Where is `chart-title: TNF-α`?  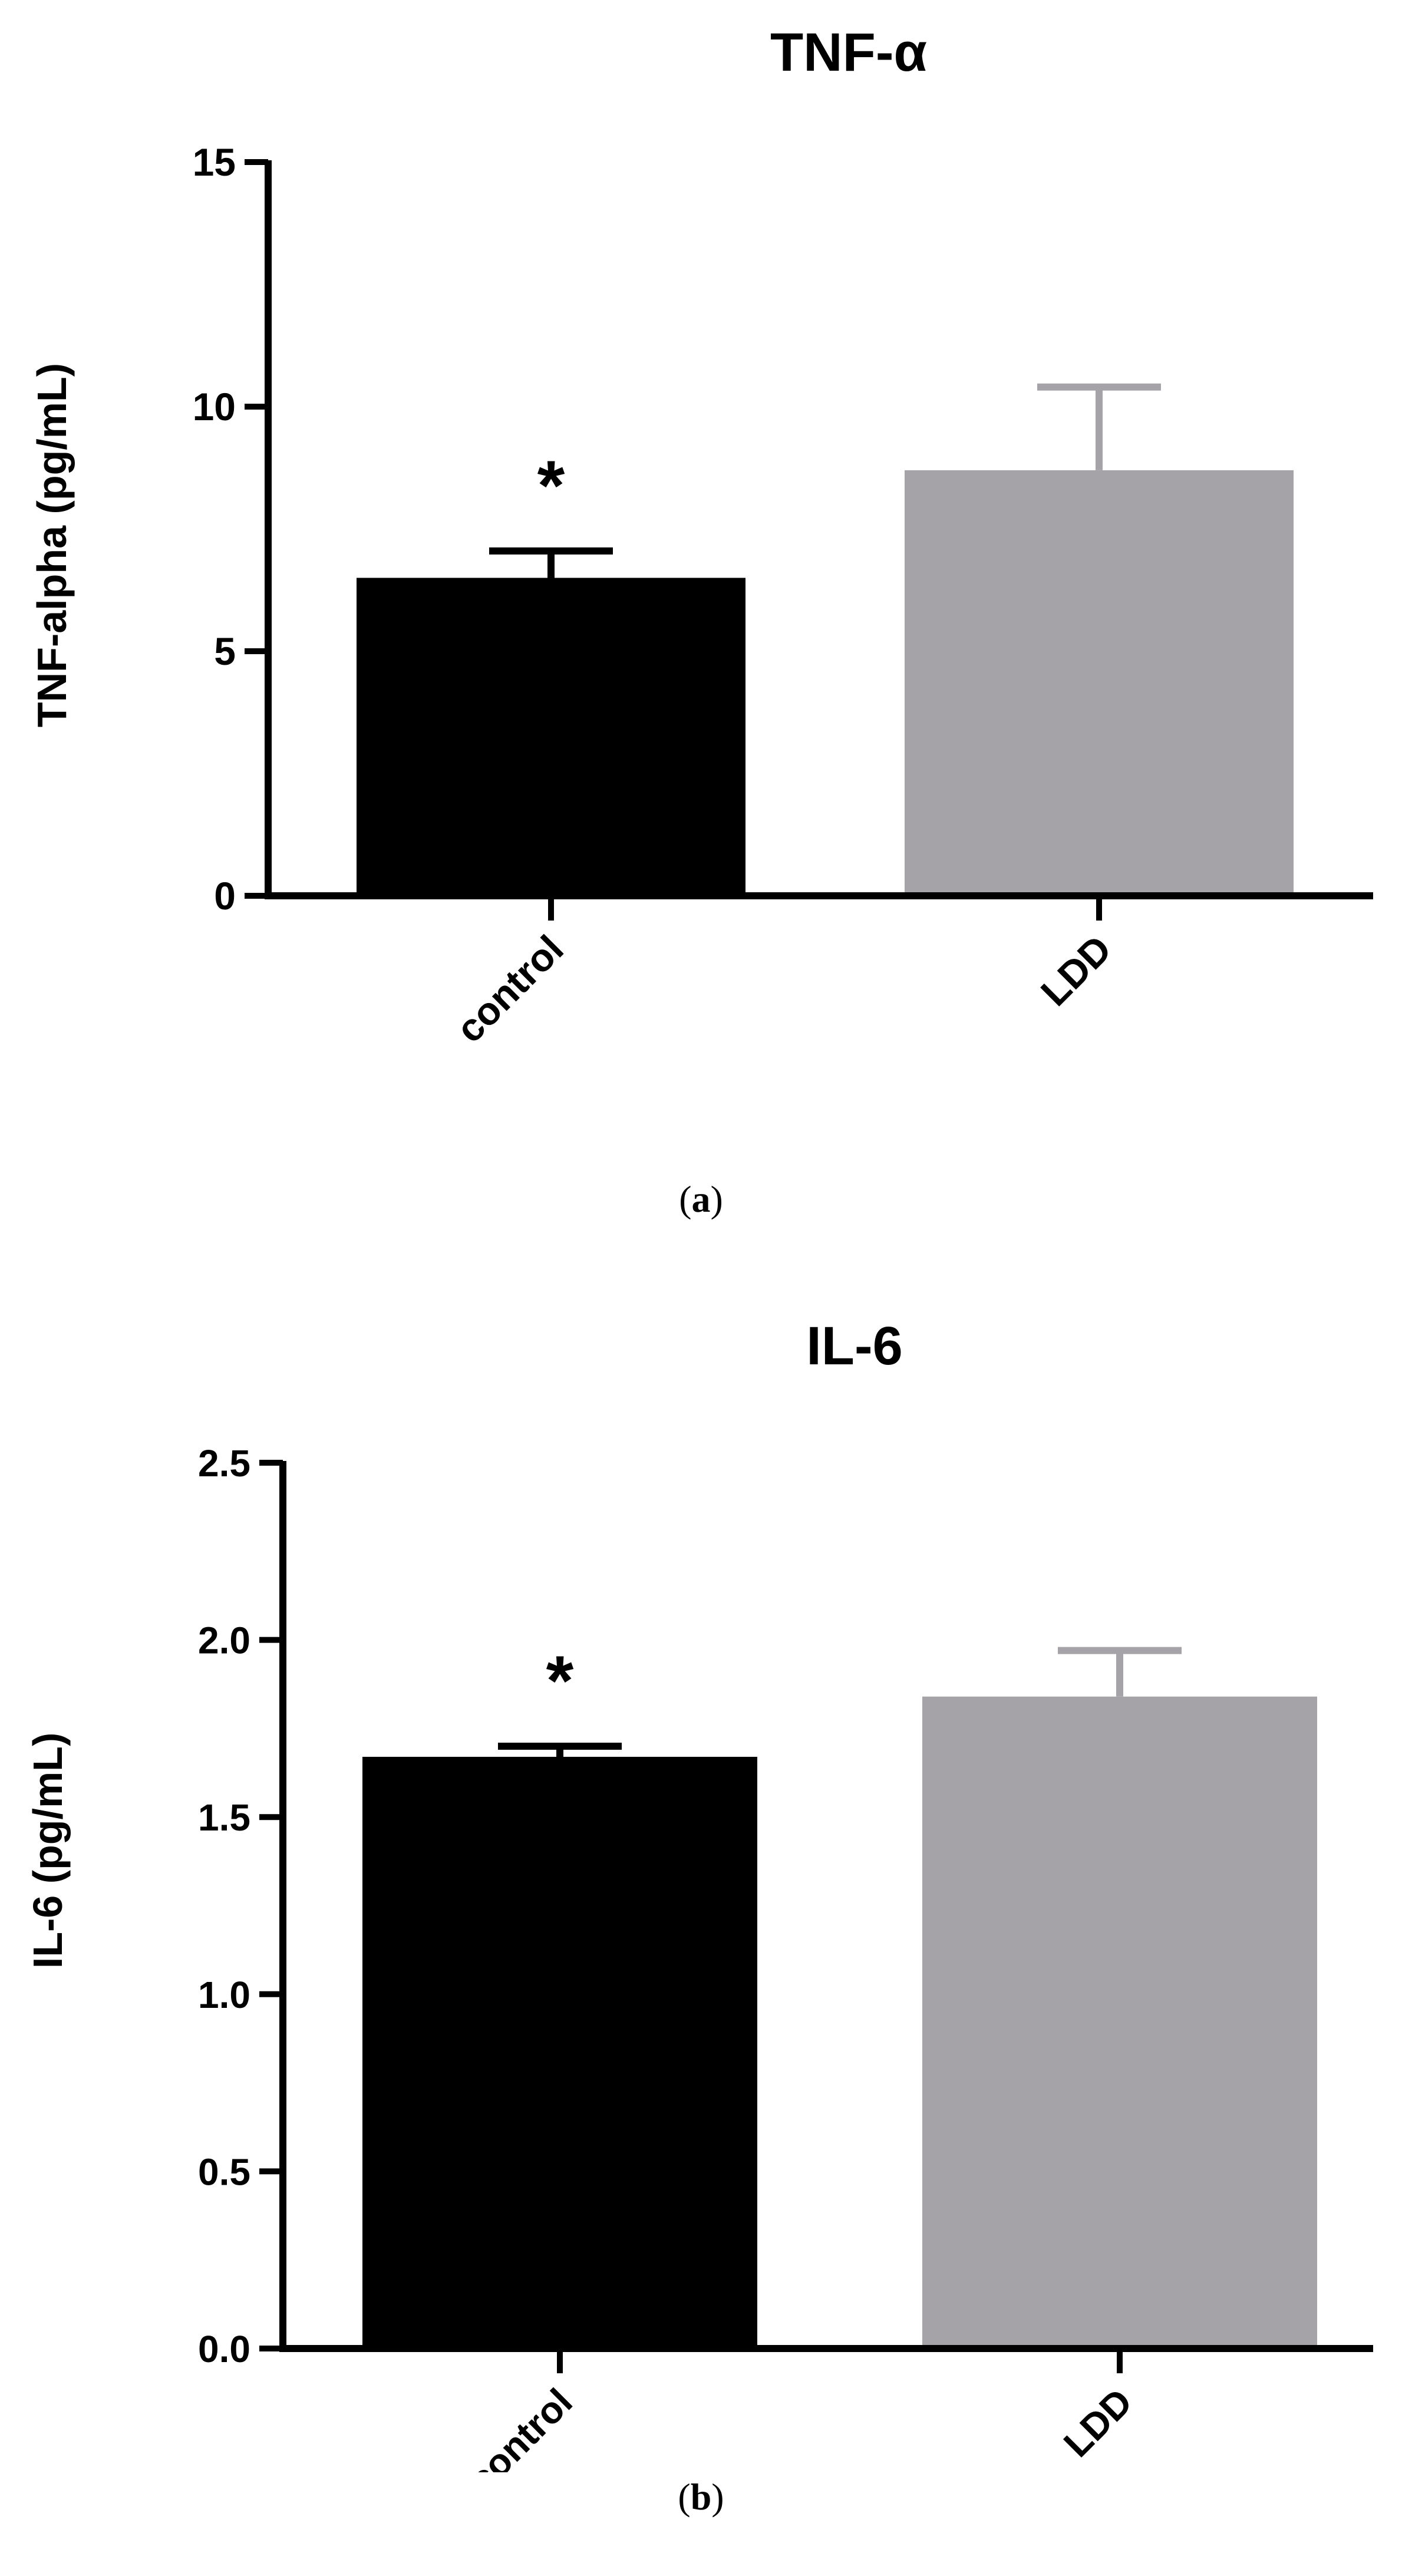
chart-title: TNF-α is located at coordinates (848, 52).